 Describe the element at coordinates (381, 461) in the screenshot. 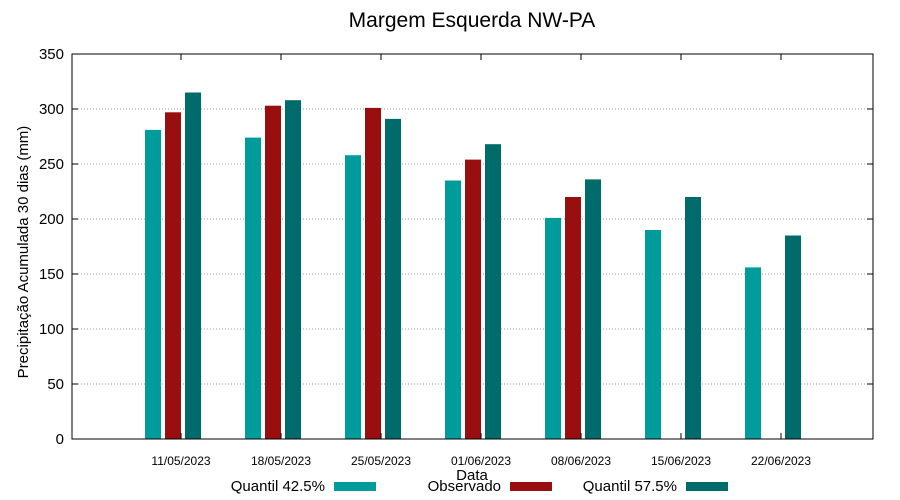

I see `x-tick-label: 25/05/2023` at that location.